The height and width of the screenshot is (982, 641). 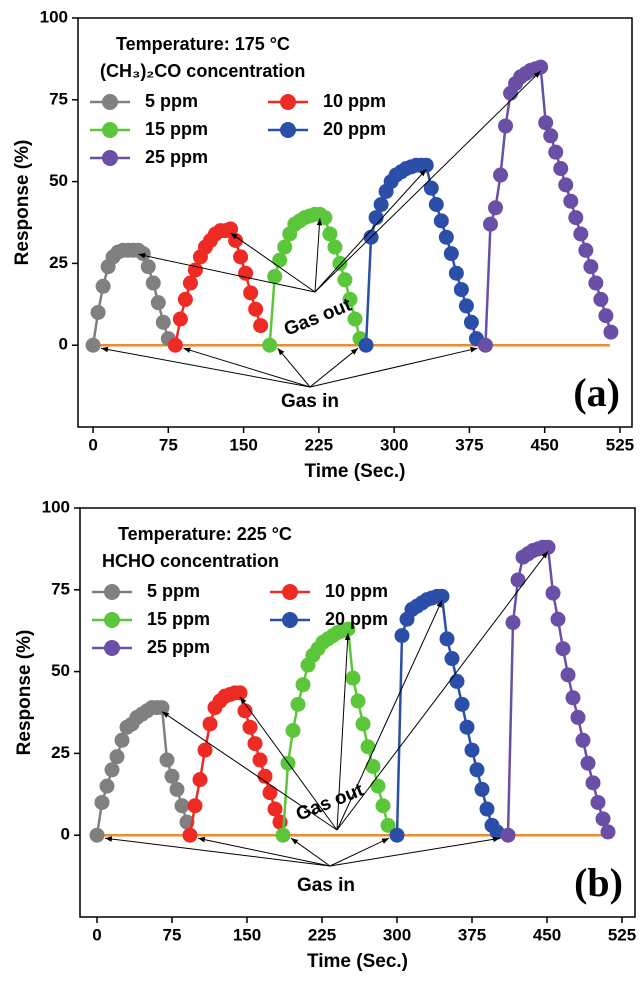 What do you see at coordinates (330, 802) in the screenshot?
I see `annotation: Gas out` at bounding box center [330, 802].